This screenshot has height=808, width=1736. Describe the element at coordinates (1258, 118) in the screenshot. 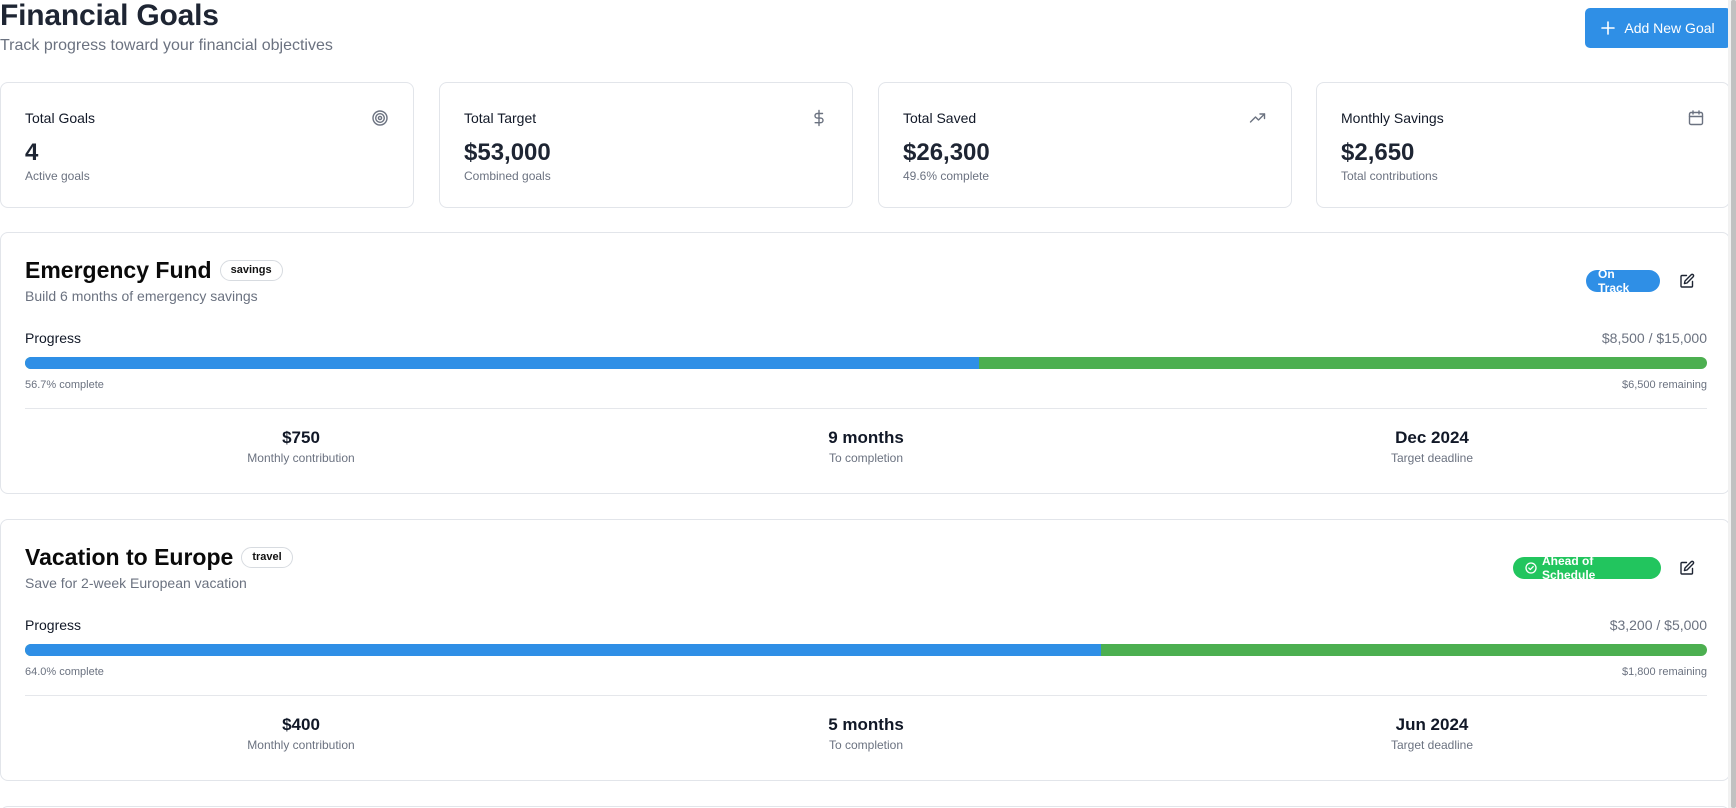

I see `trending-up-icon` at that location.